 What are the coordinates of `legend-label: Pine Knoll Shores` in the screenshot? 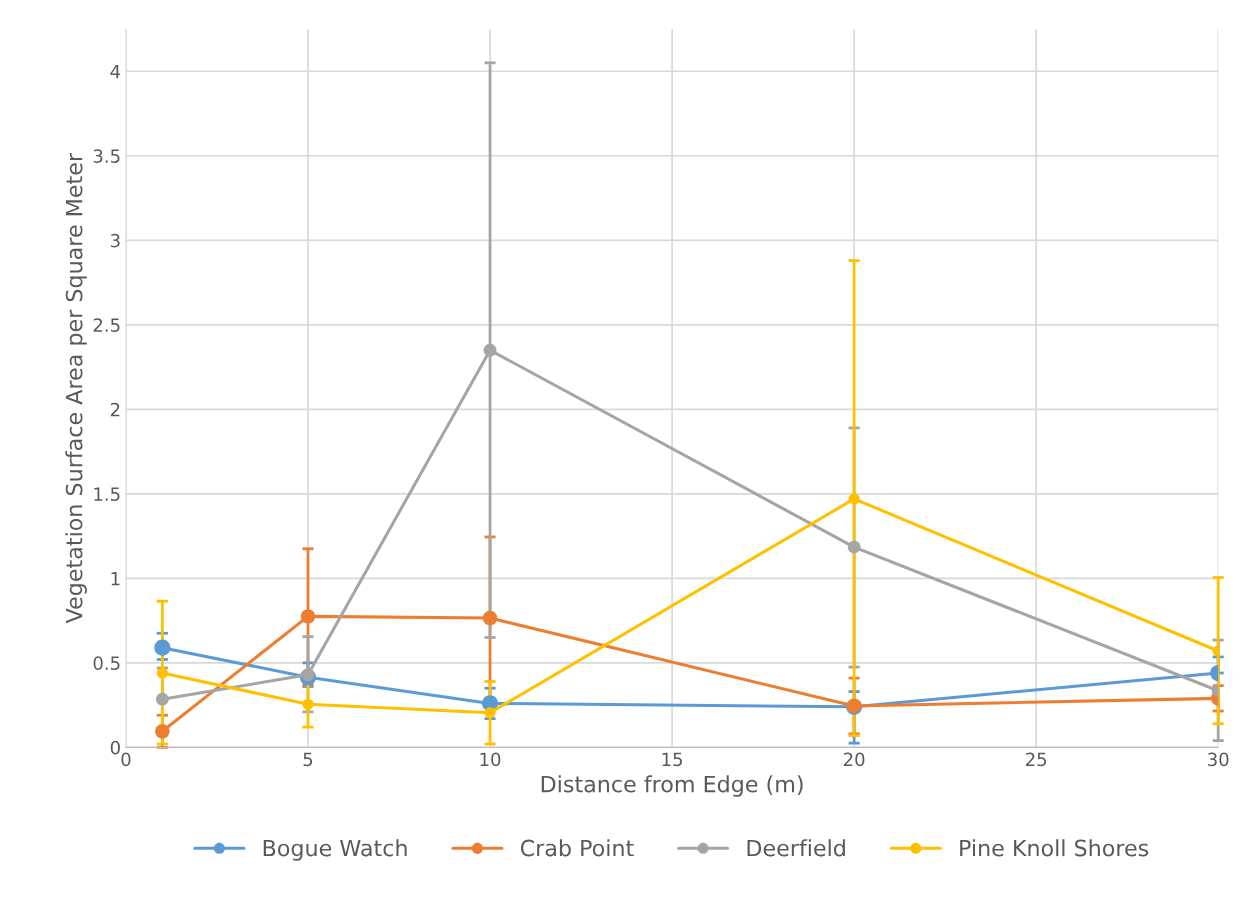 It's located at (1054, 848).